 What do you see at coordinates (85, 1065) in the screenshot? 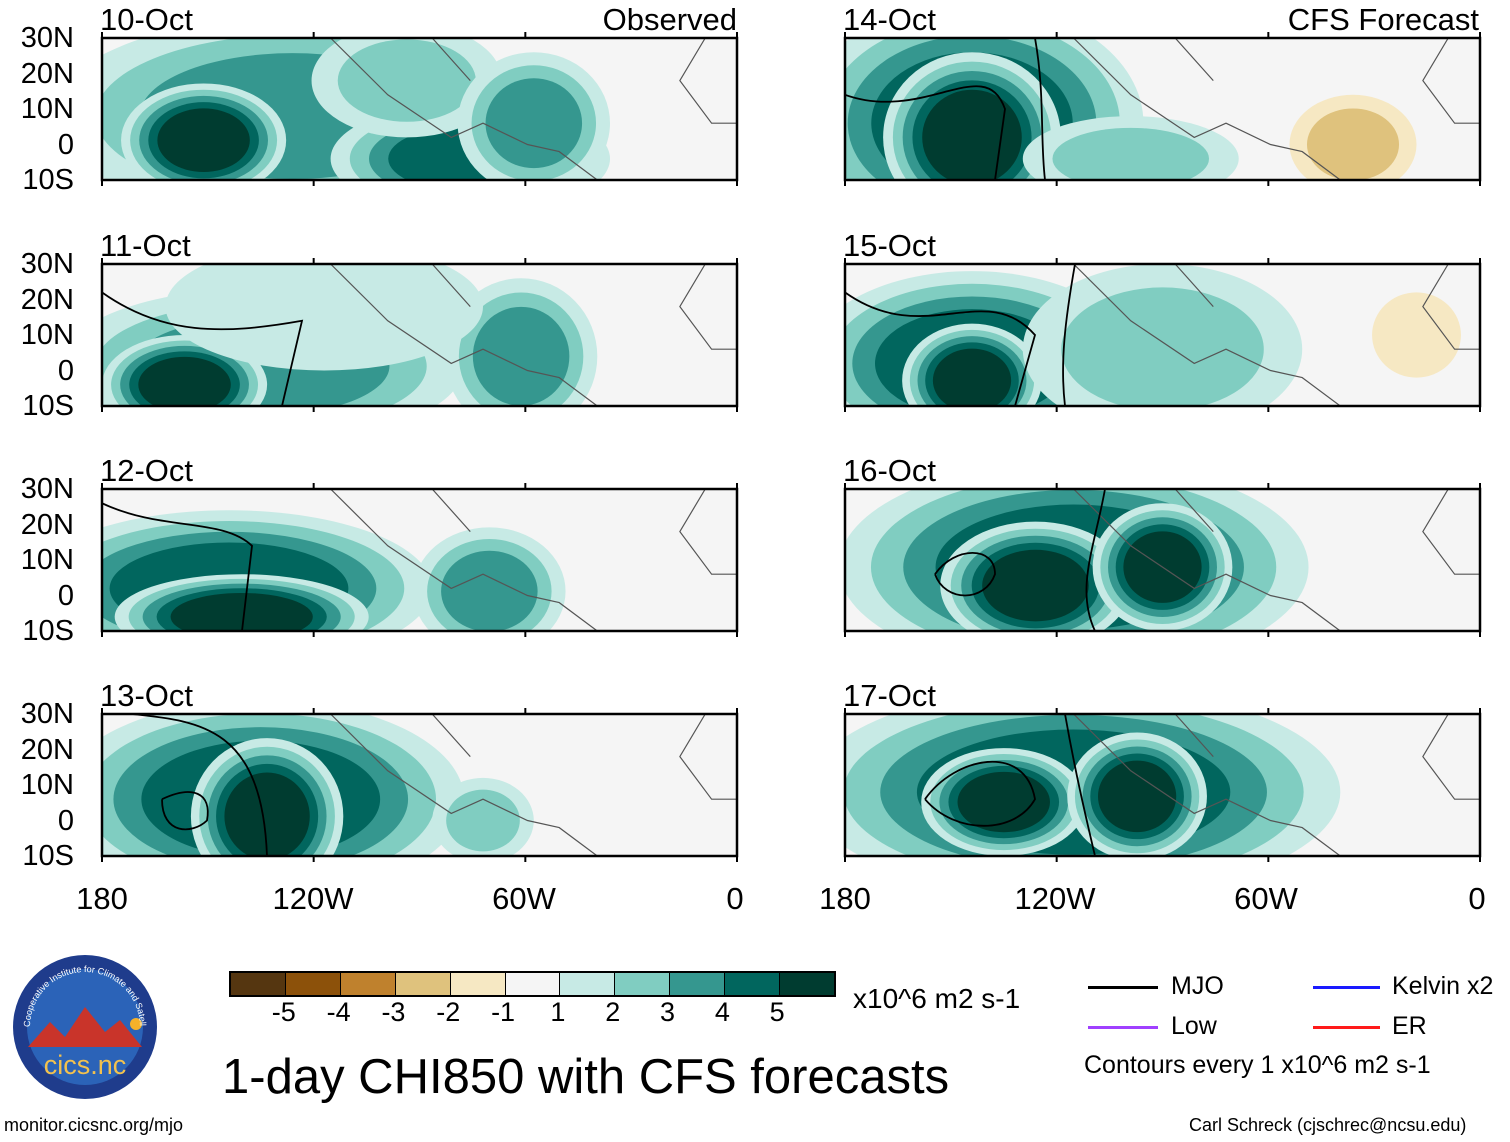
I see `svg-text: cics.nc` at bounding box center [85, 1065].